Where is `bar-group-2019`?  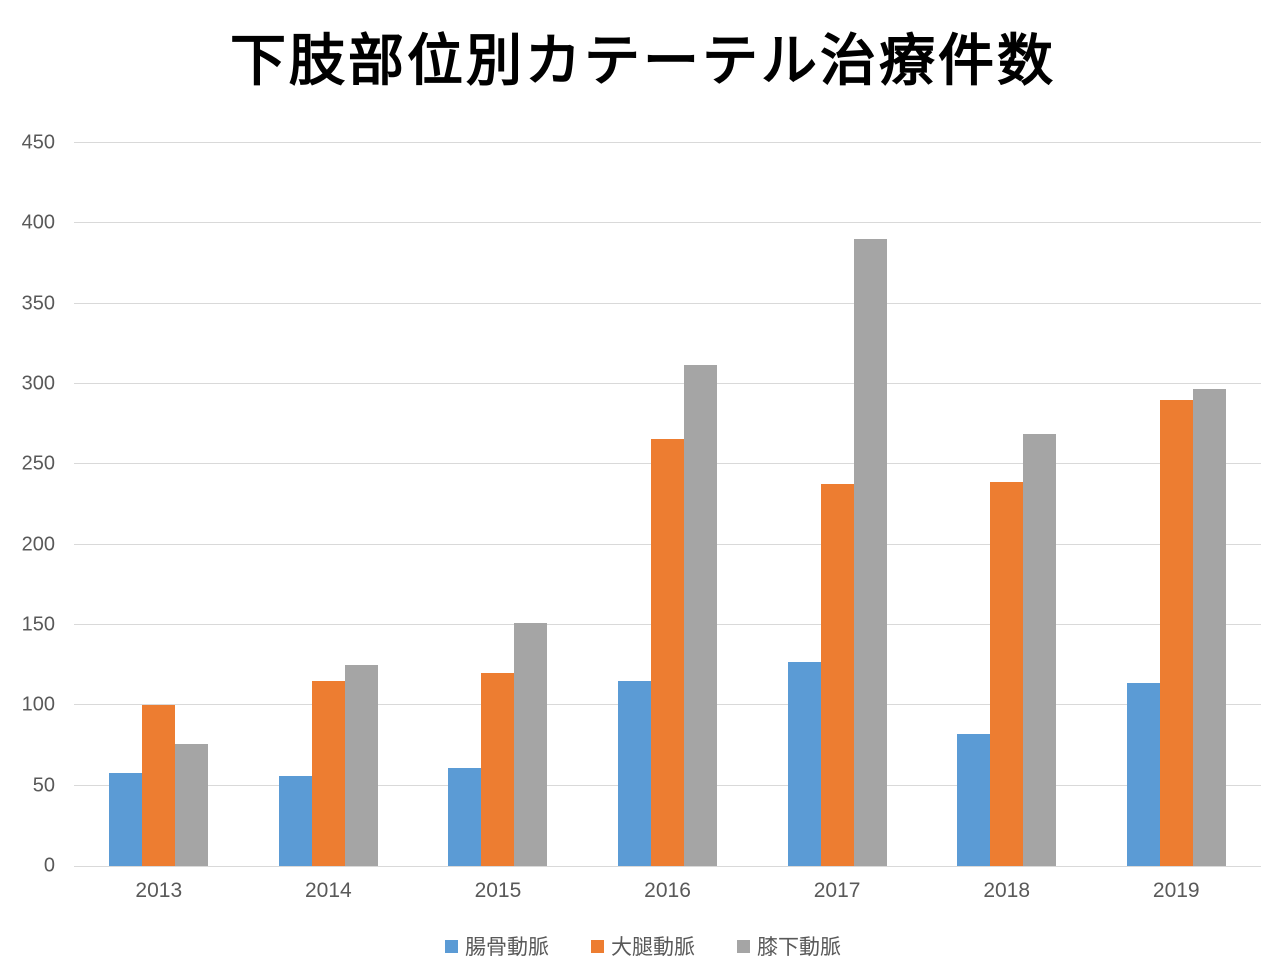 bar-group-2019 is located at coordinates (1176, 504).